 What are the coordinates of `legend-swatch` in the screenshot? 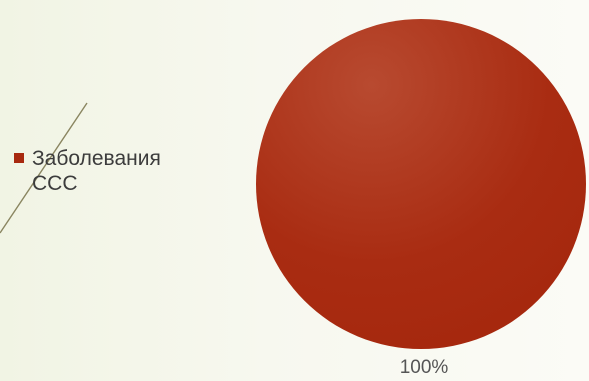 It's located at (19, 158).